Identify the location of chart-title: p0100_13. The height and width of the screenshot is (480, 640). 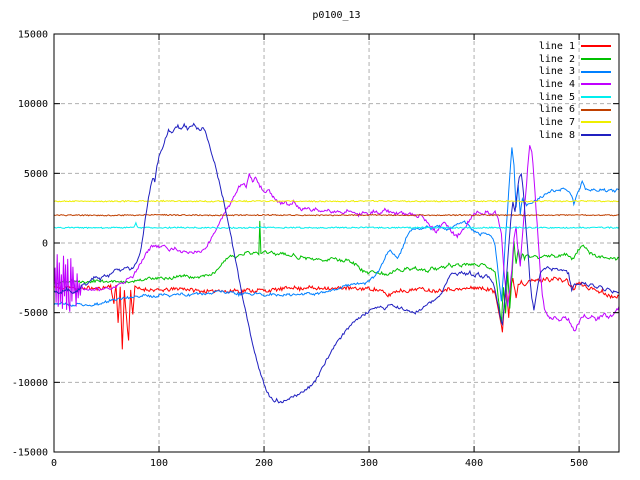
(336, 15).